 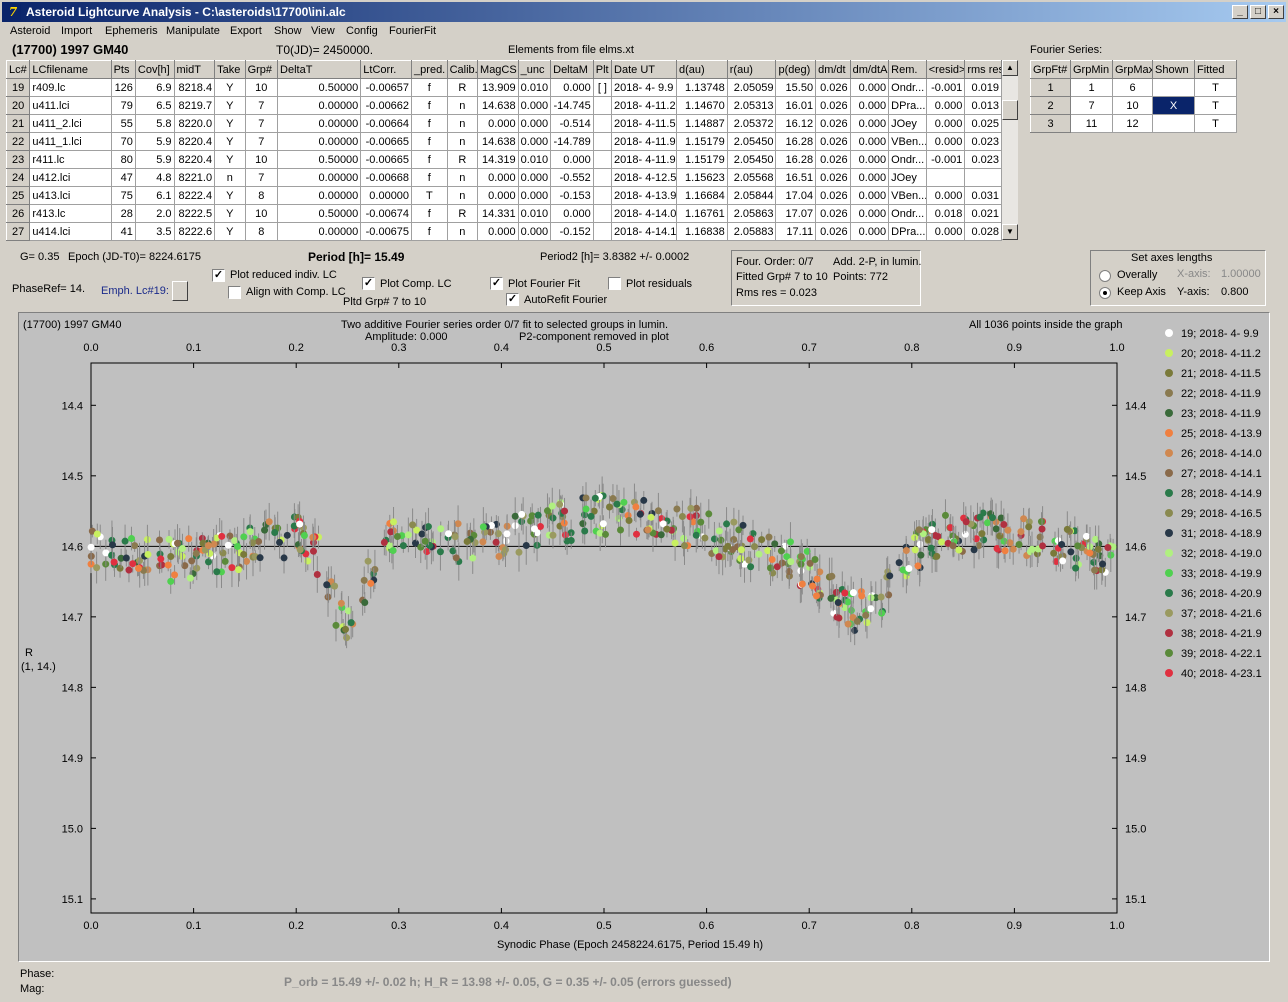 What do you see at coordinates (644, 69) in the screenshot?
I see `column-header: Date UT` at bounding box center [644, 69].